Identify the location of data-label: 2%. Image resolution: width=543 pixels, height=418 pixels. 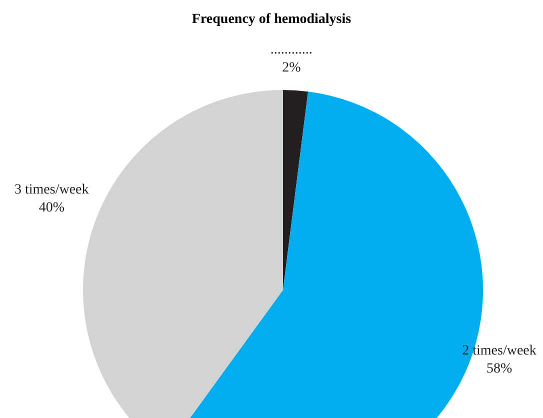
(292, 68).